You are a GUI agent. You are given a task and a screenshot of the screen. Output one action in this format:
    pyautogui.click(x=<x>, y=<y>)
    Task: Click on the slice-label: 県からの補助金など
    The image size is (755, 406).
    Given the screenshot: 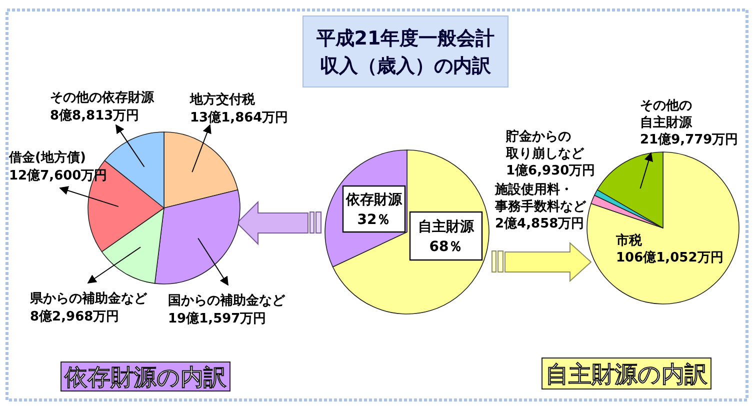 What is the action you would take?
    pyautogui.click(x=88, y=298)
    